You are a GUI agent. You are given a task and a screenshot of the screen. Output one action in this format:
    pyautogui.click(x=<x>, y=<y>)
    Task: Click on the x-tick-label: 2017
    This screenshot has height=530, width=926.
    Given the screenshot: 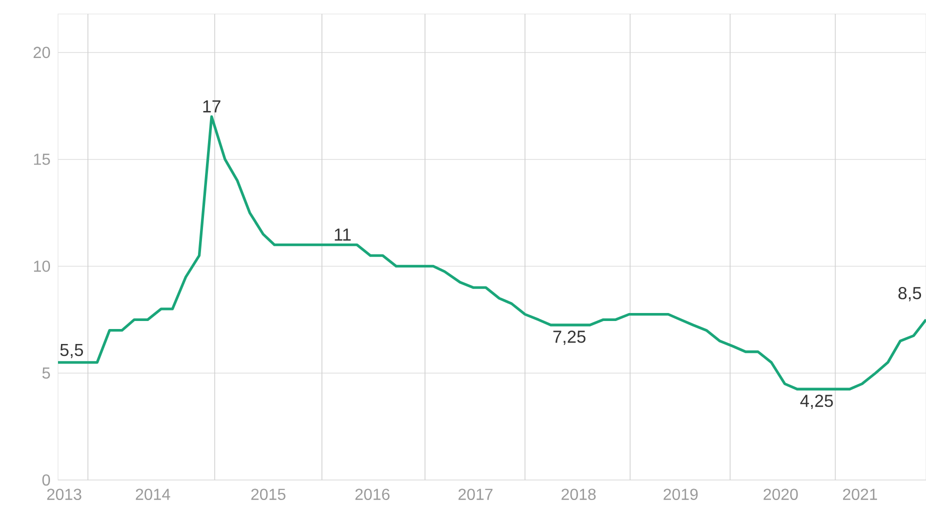 What is the action you would take?
    pyautogui.click(x=475, y=494)
    